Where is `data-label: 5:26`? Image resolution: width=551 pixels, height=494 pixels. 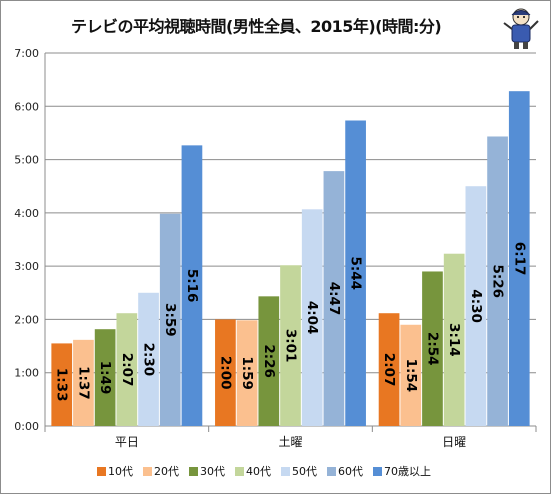 data-label: 5:26 is located at coordinates (498, 281).